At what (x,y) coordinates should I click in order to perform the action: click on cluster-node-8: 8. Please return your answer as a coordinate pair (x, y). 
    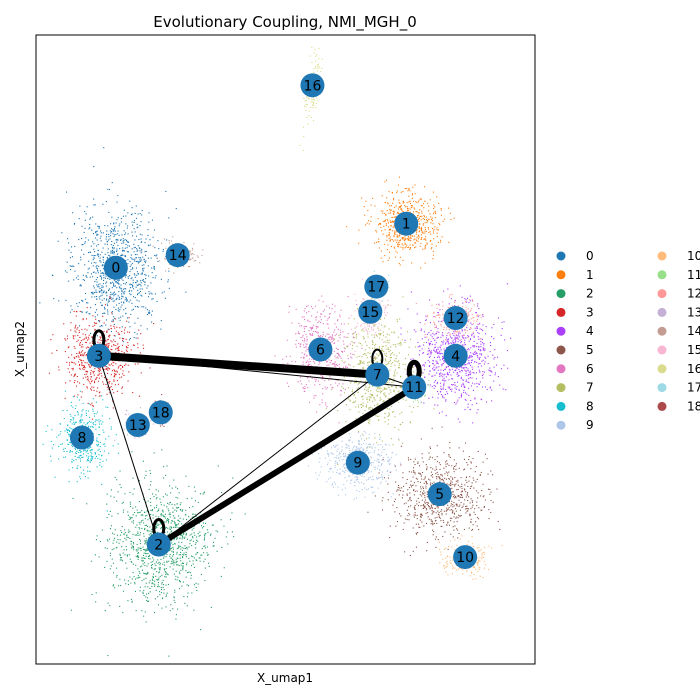
    Looking at the image, I should click on (81, 437).